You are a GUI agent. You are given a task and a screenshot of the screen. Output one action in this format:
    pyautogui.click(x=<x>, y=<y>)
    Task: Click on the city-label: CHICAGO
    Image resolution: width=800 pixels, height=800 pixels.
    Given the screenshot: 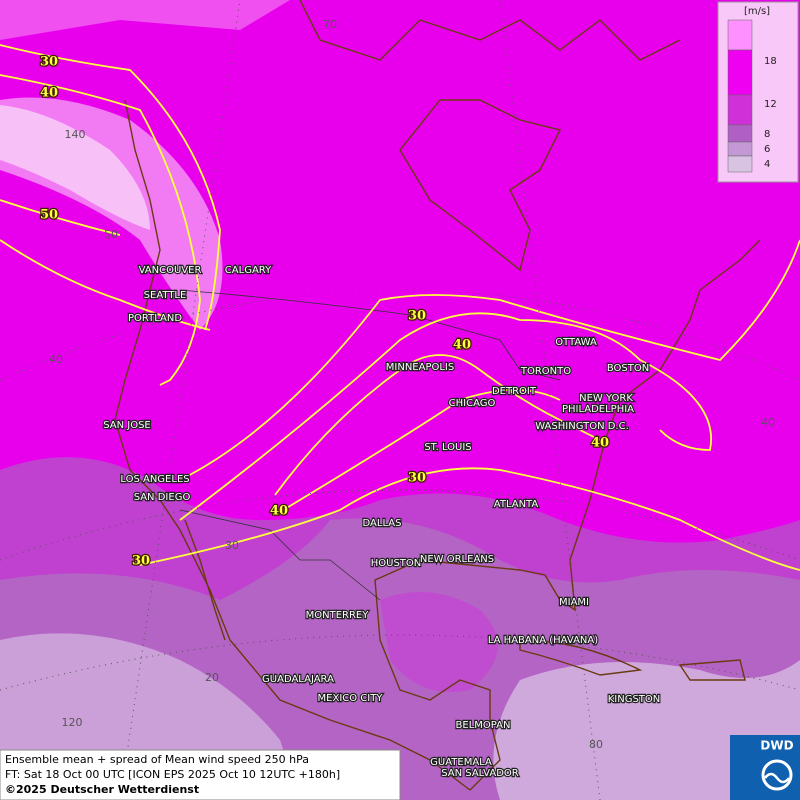 What is the action you would take?
    pyautogui.click(x=472, y=403)
    